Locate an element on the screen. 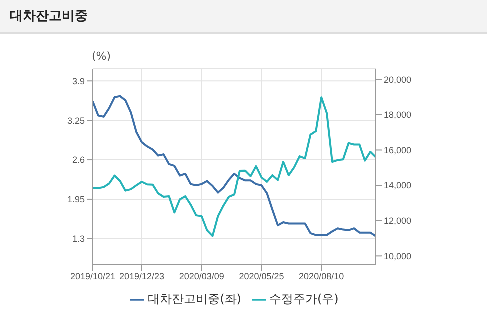 The width and height of the screenshot is (487, 310). y2-tick-label: 16,000 is located at coordinates (398, 150).